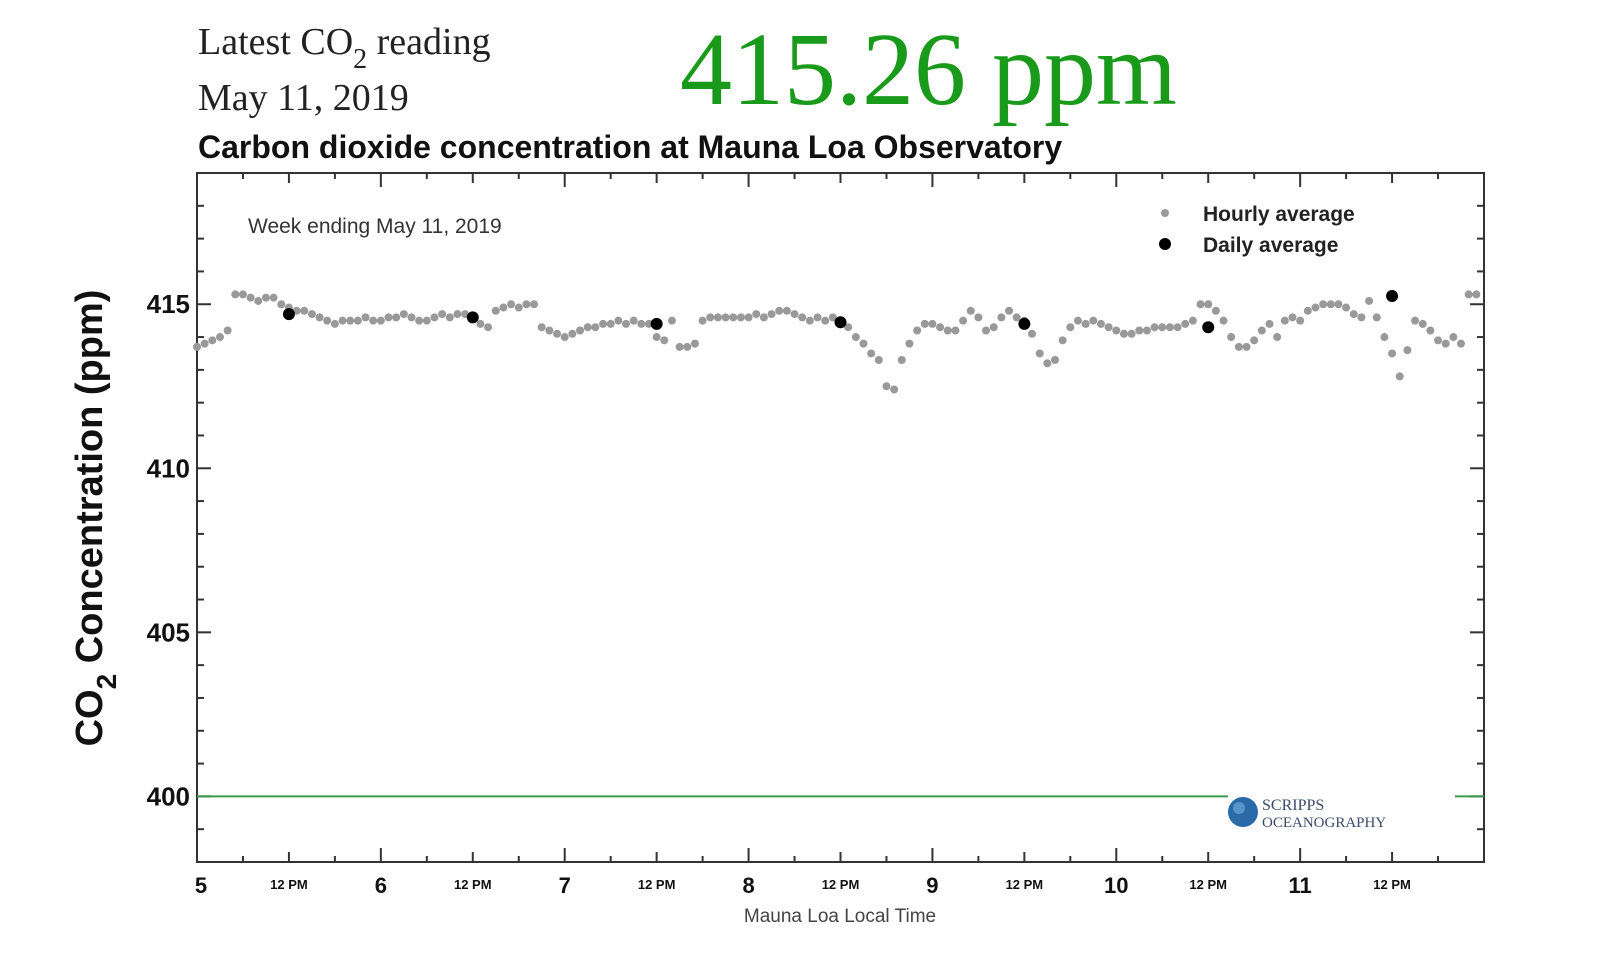 The width and height of the screenshot is (1600, 956). I want to click on latest-reading-value: 415.26 ppm, so click(928, 69).